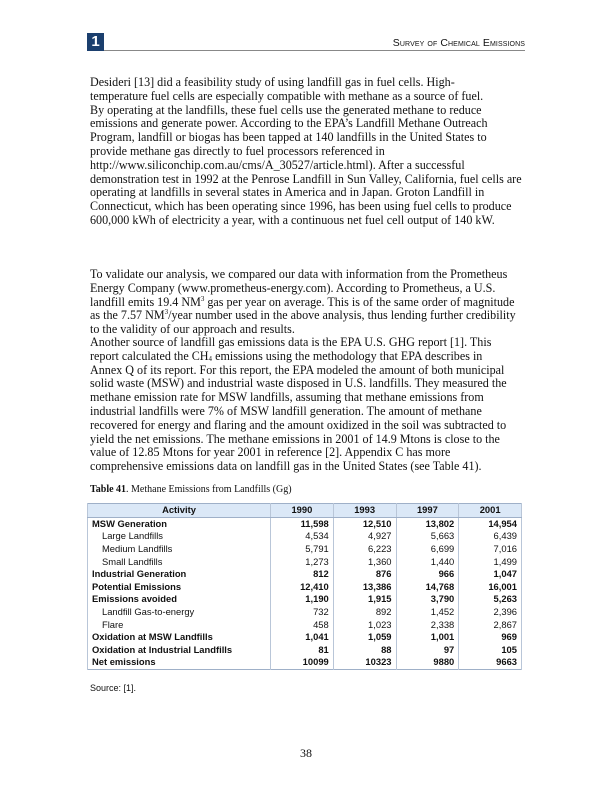 This screenshot has height=792, width=612. I want to click on chapter-number-badge: 1, so click(95, 42).